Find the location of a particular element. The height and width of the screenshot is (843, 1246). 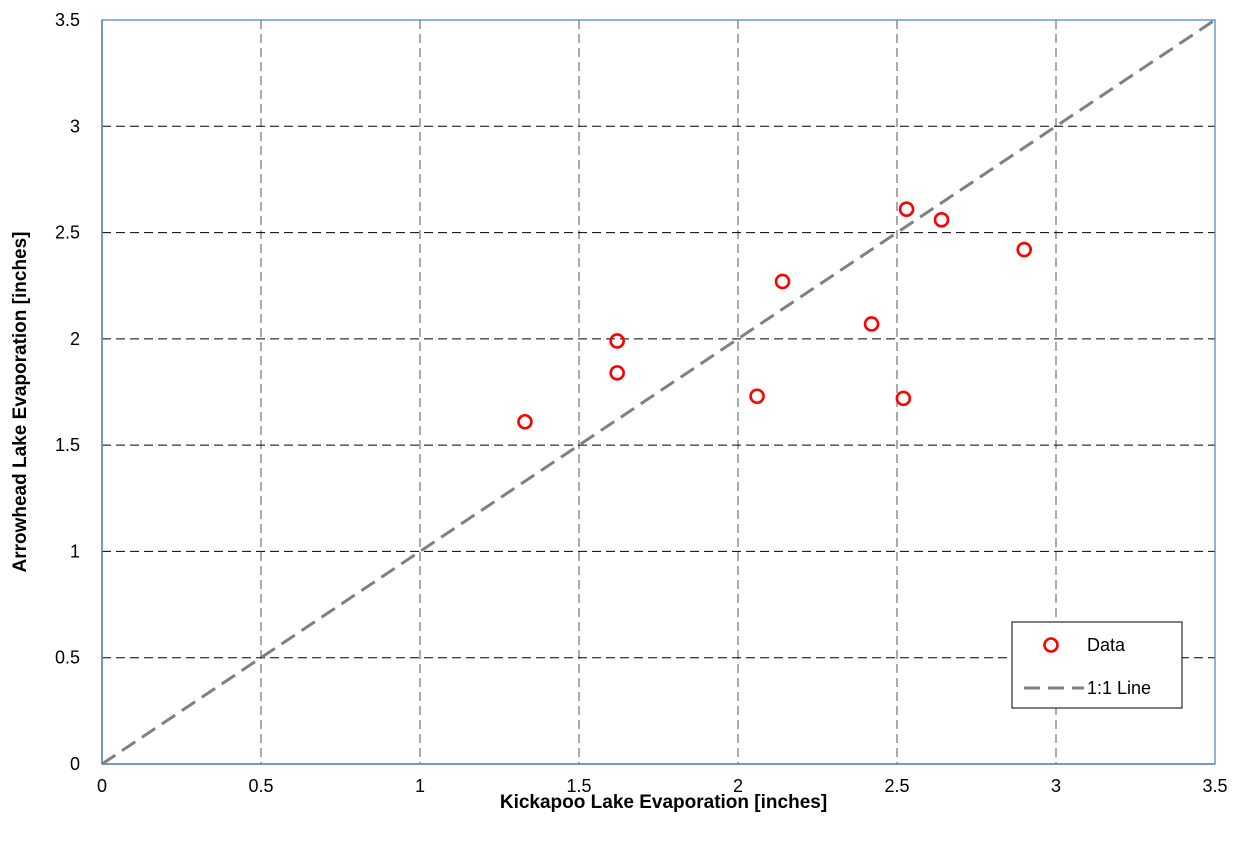

legend-marker-data is located at coordinates (1051, 645).